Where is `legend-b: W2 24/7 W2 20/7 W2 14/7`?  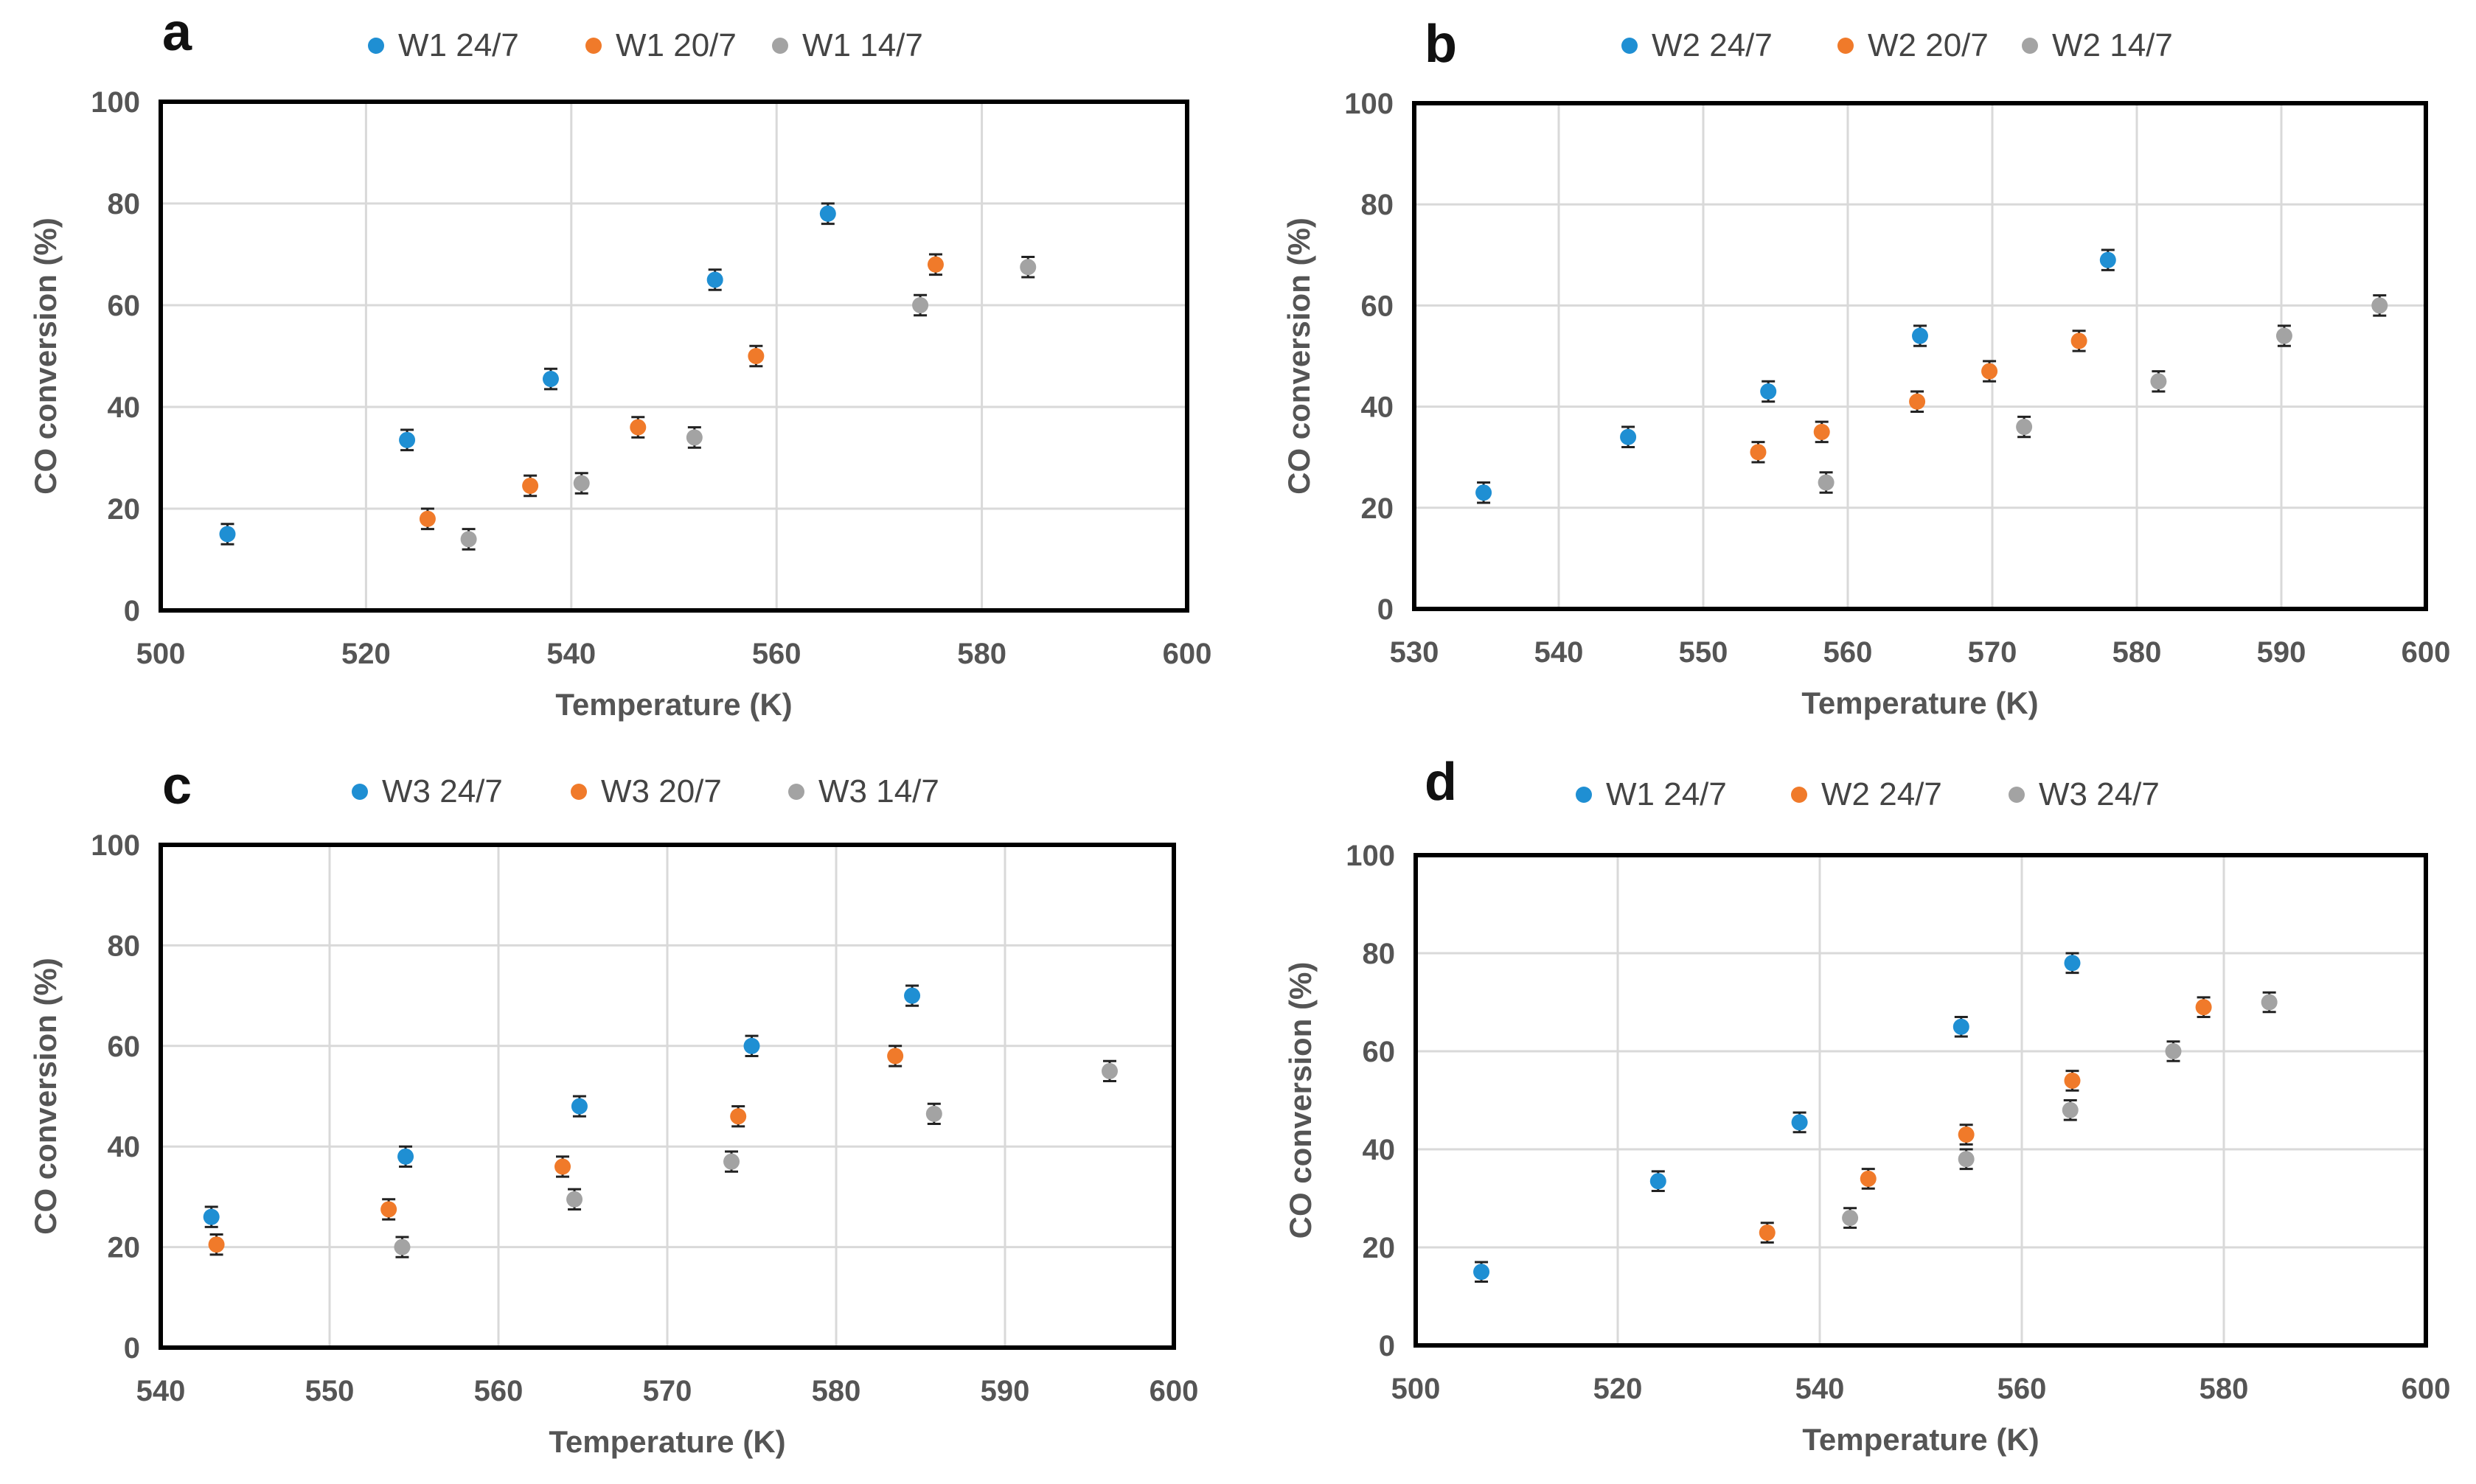 legend-b: W2 24/7 W2 20/7 W2 14/7 is located at coordinates (1897, 45).